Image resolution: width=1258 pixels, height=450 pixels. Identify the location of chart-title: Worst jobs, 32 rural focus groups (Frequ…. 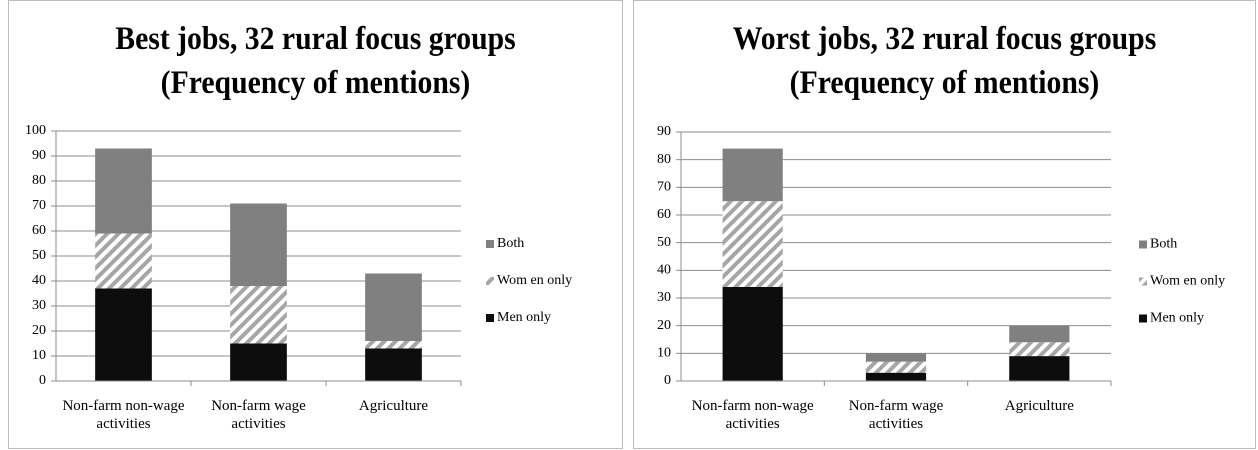
(944, 61).